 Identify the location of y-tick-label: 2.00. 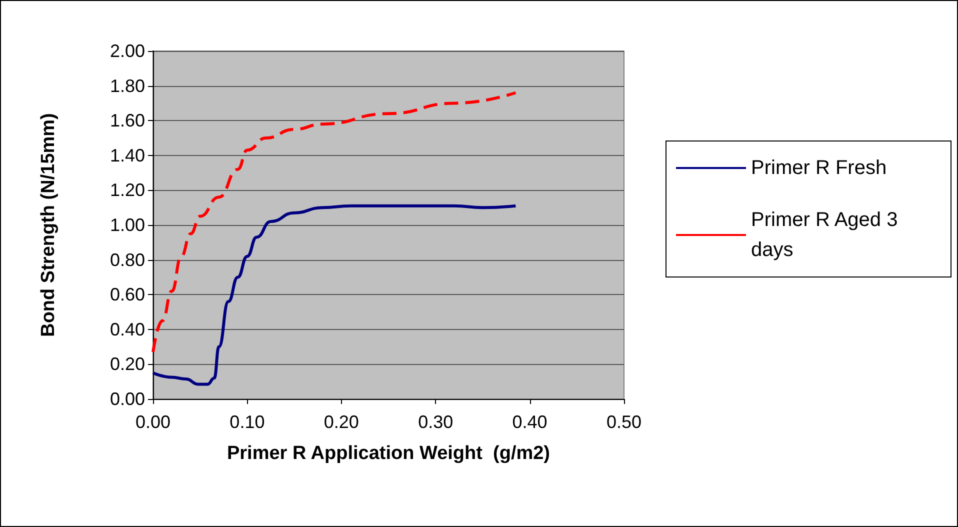
(127, 51).